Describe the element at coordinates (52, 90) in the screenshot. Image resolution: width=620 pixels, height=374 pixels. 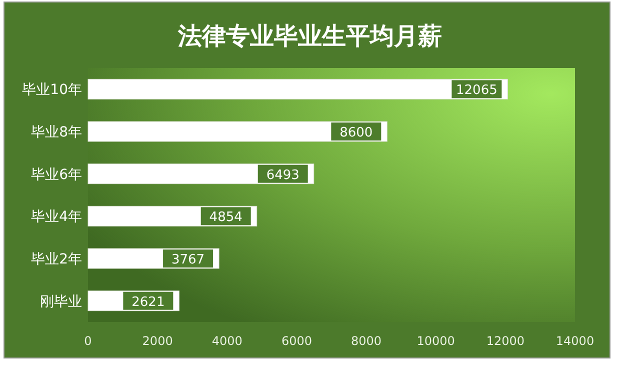
I see `y-tick-label: 毕业10年` at that location.